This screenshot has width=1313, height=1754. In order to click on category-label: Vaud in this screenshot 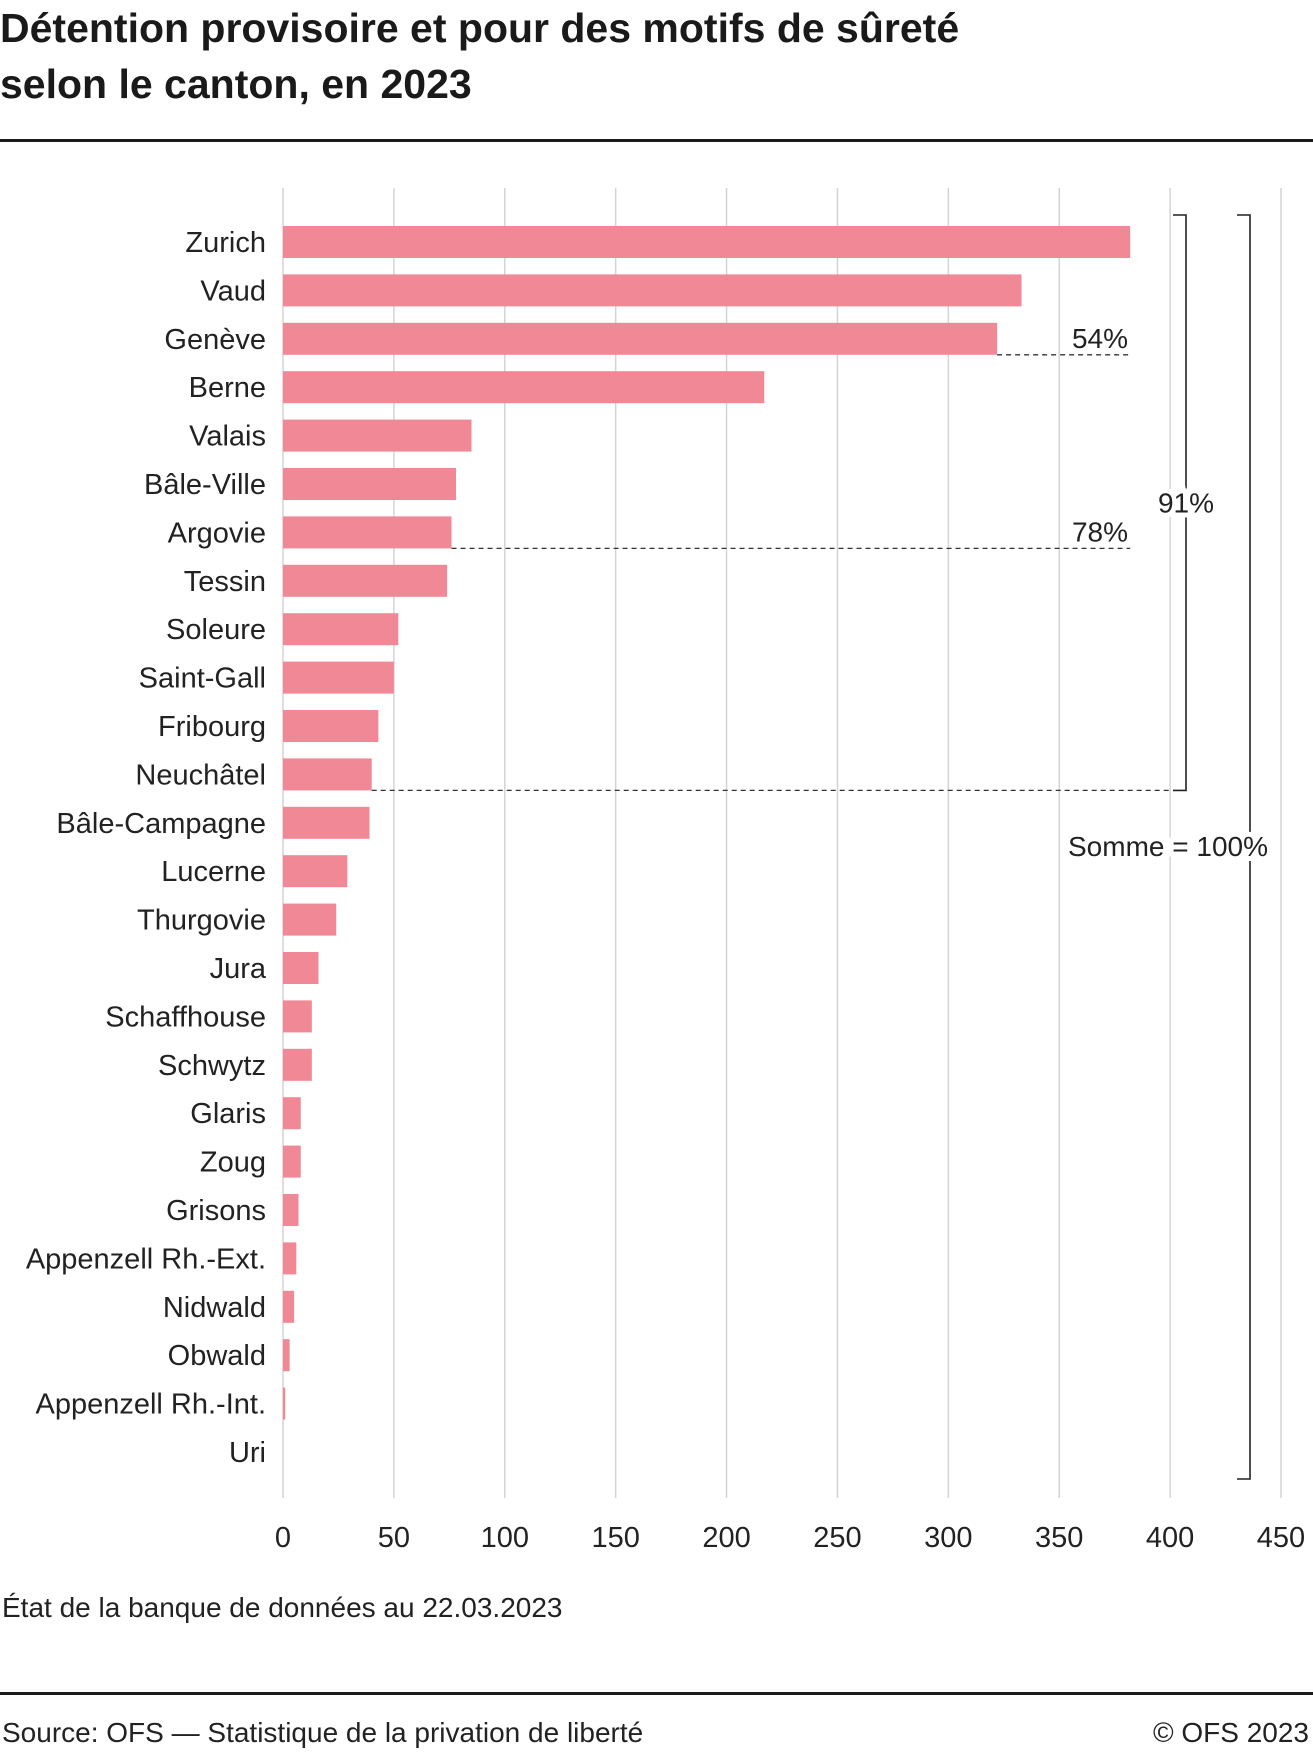, I will do `click(233, 291)`.